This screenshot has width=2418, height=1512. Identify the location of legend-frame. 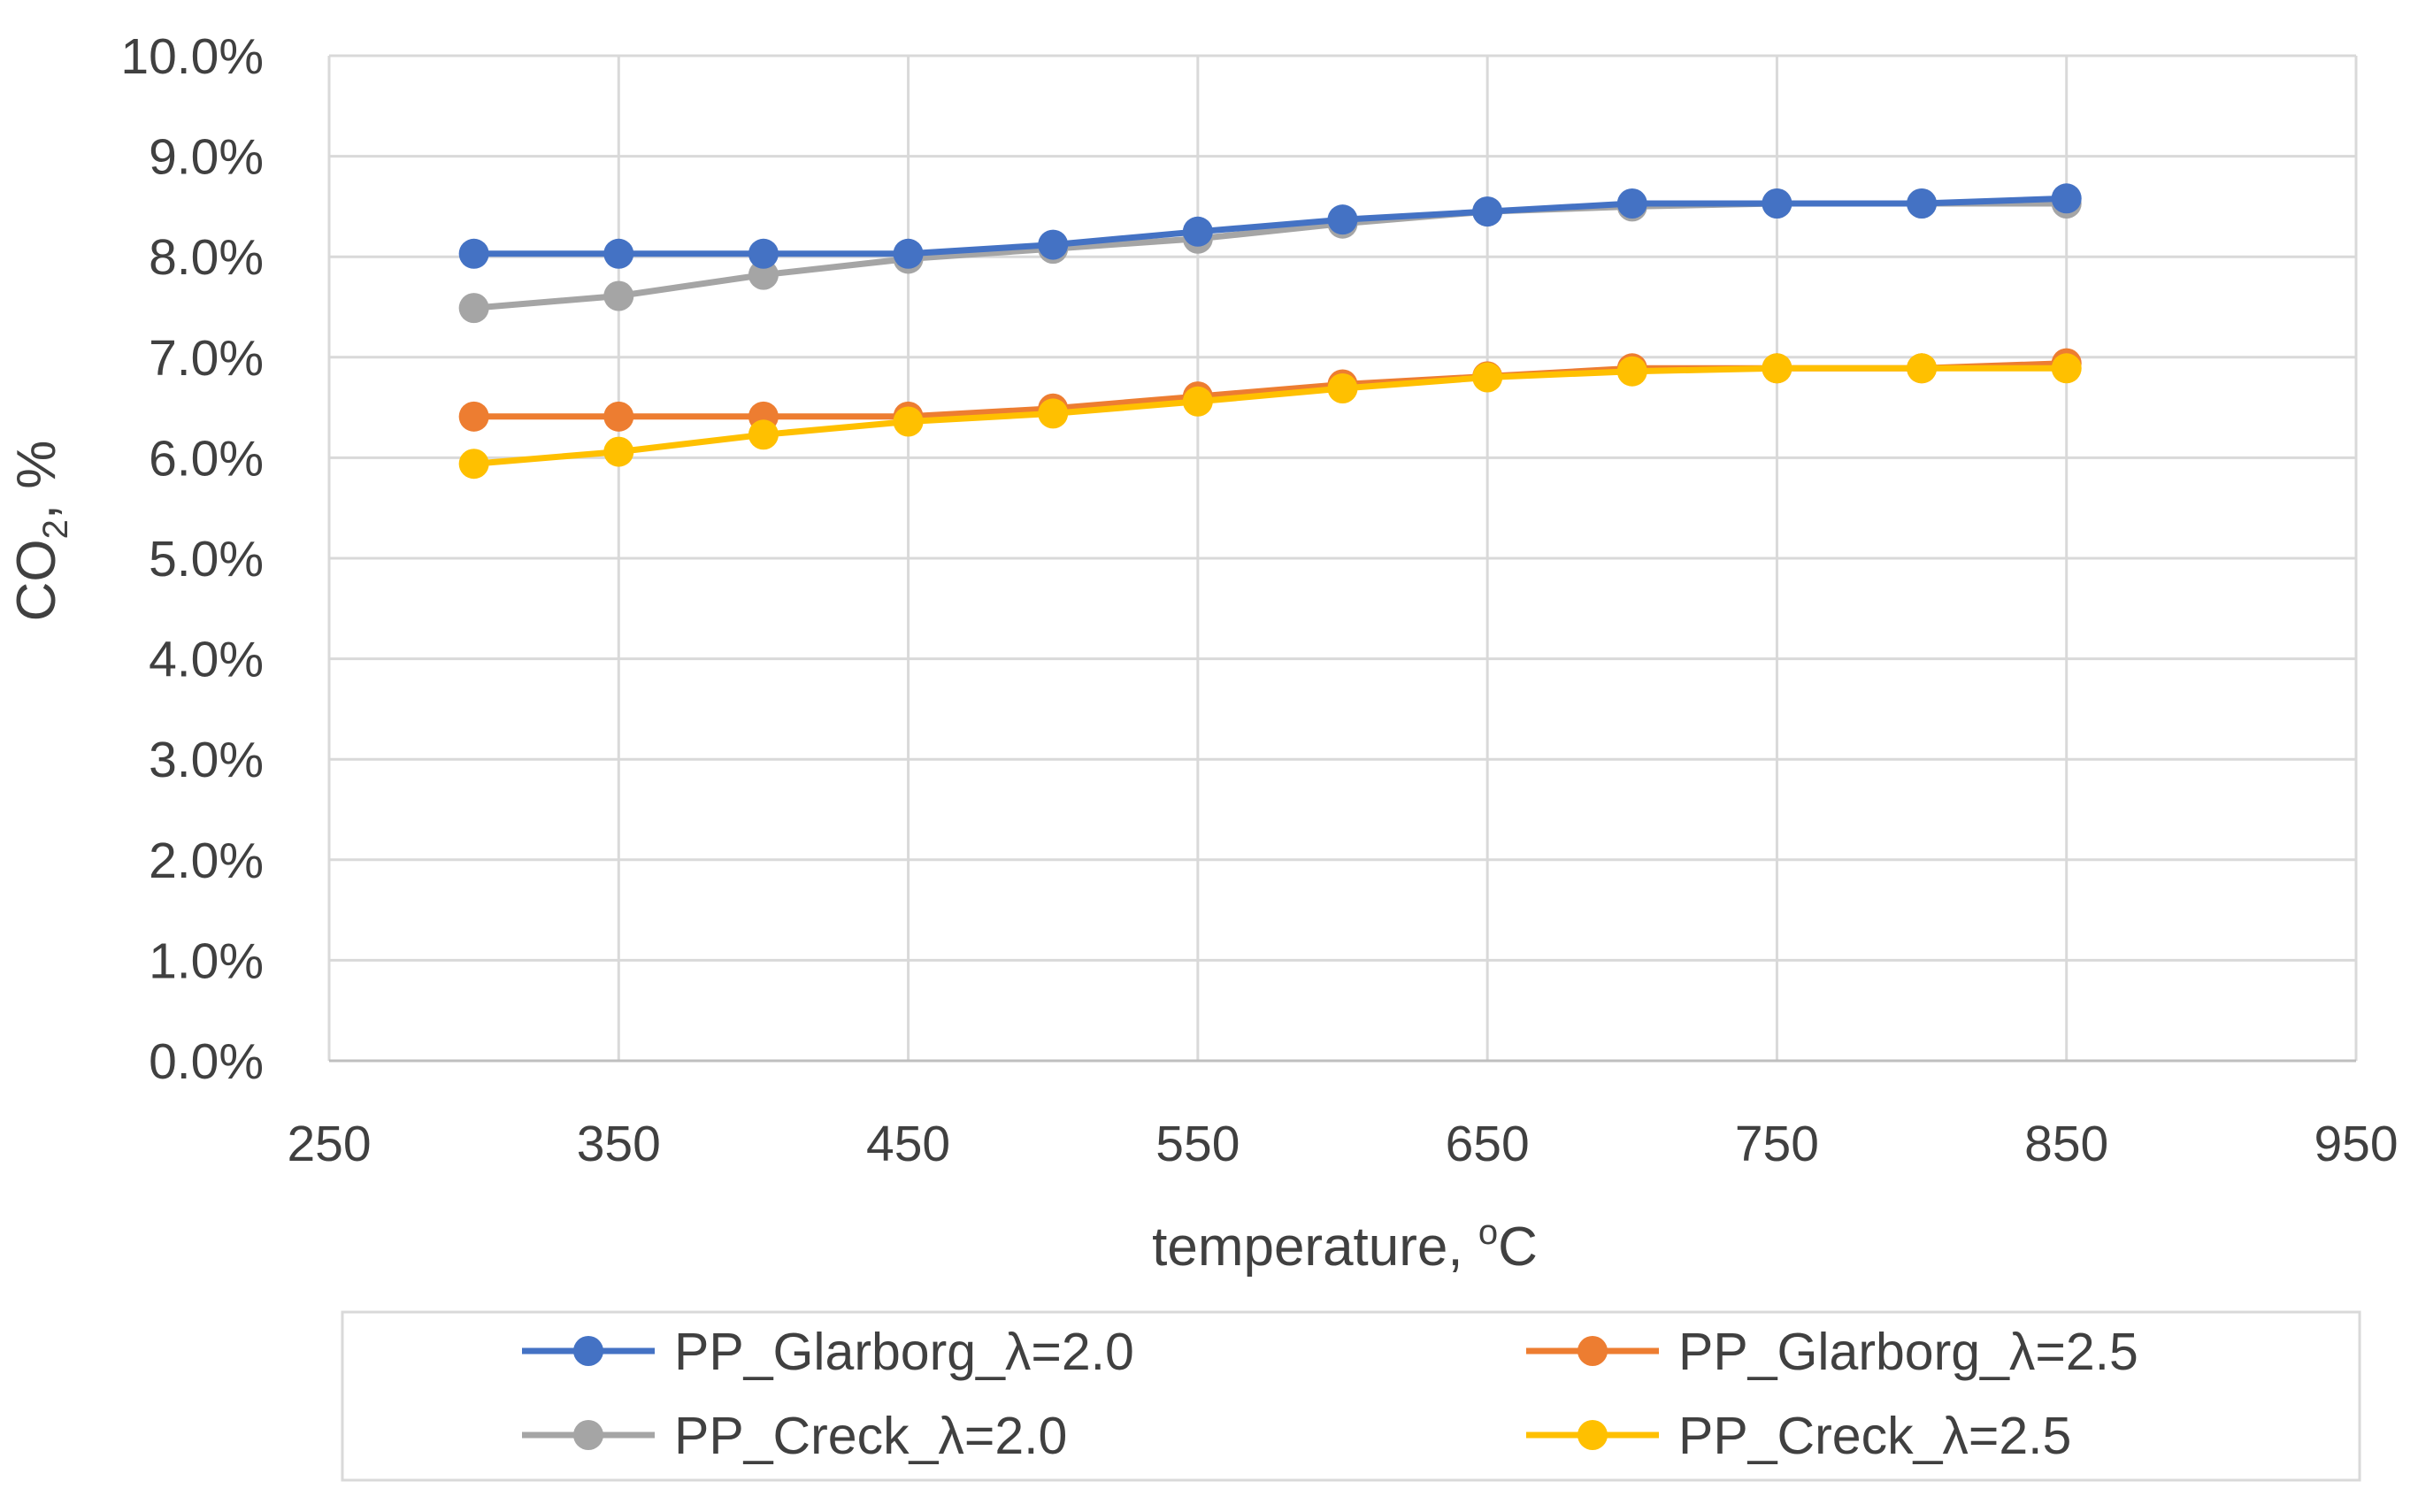
(1351, 1396).